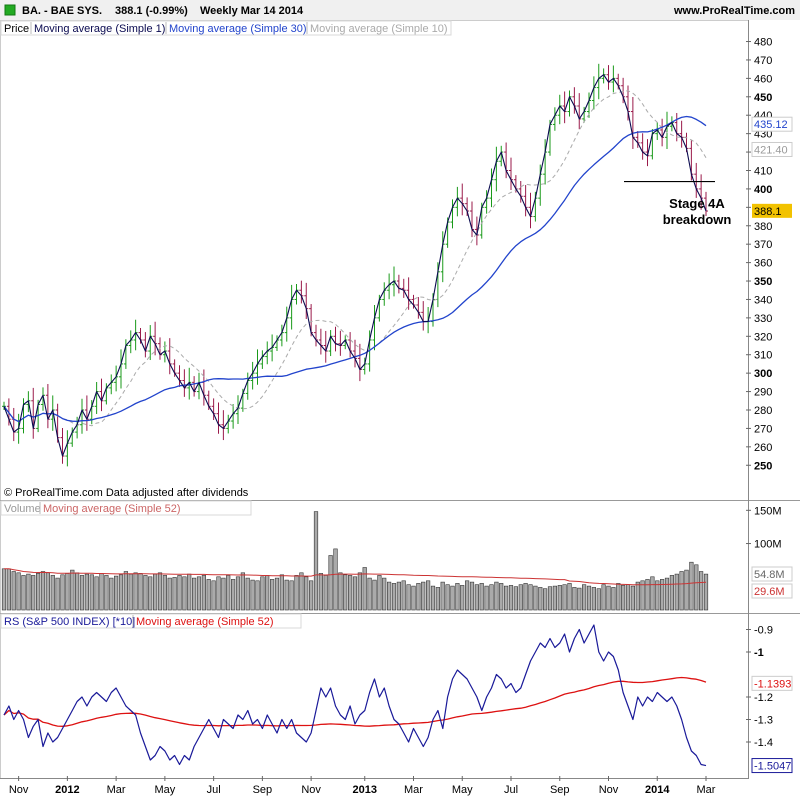 Image resolution: width=800 pixels, height=800 pixels. What do you see at coordinates (69, 622) in the screenshot?
I see `legend-rs: RS (S&P 500 INDEX) [*10]` at bounding box center [69, 622].